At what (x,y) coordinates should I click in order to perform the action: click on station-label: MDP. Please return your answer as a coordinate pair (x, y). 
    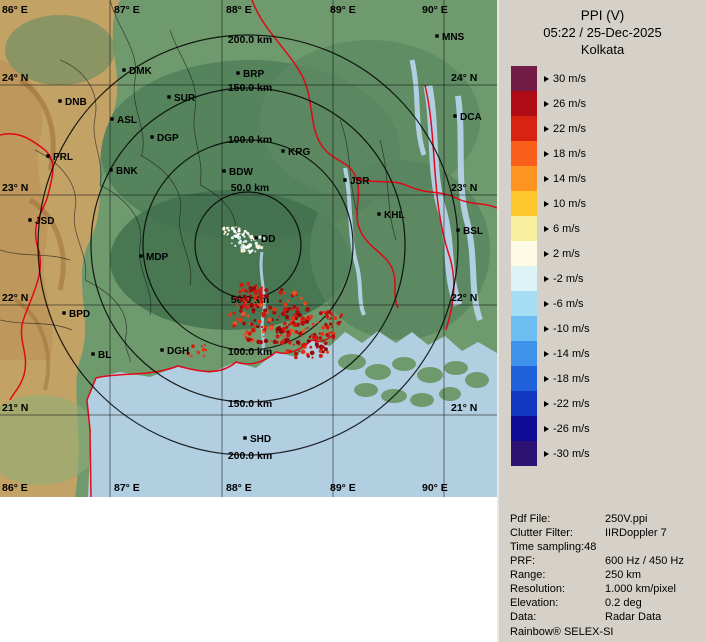
    Looking at the image, I should click on (157, 257).